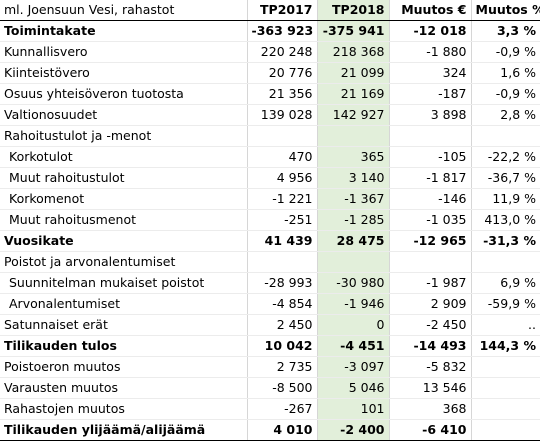 The image size is (541, 443). What do you see at coordinates (505, 346) in the screenshot?
I see `cell-muutos-pct: 144,3 %` at bounding box center [505, 346].